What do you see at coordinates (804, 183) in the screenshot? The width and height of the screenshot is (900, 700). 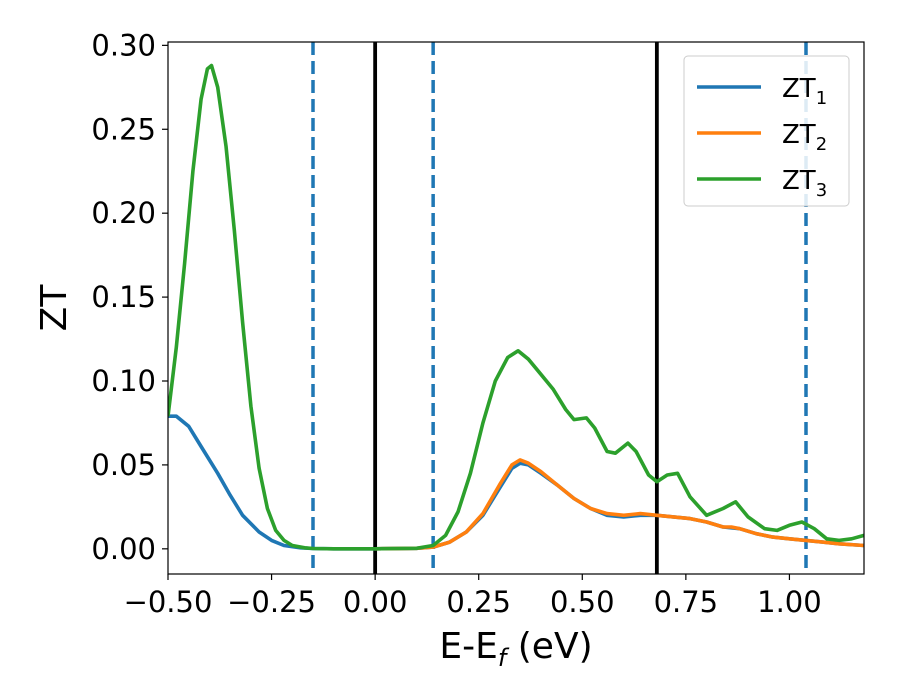 I see `legend-label-3: ZT3` at bounding box center [804, 183].